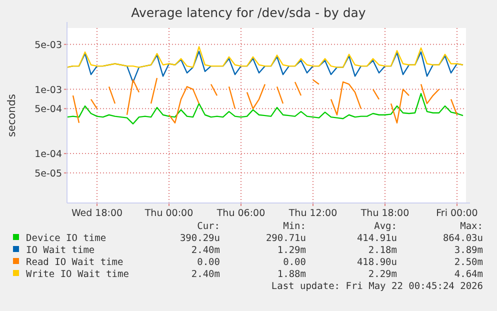 Image resolution: width=497 pixels, height=311 pixels. I want to click on x-tick-label: Thu 06:00, so click(241, 213).